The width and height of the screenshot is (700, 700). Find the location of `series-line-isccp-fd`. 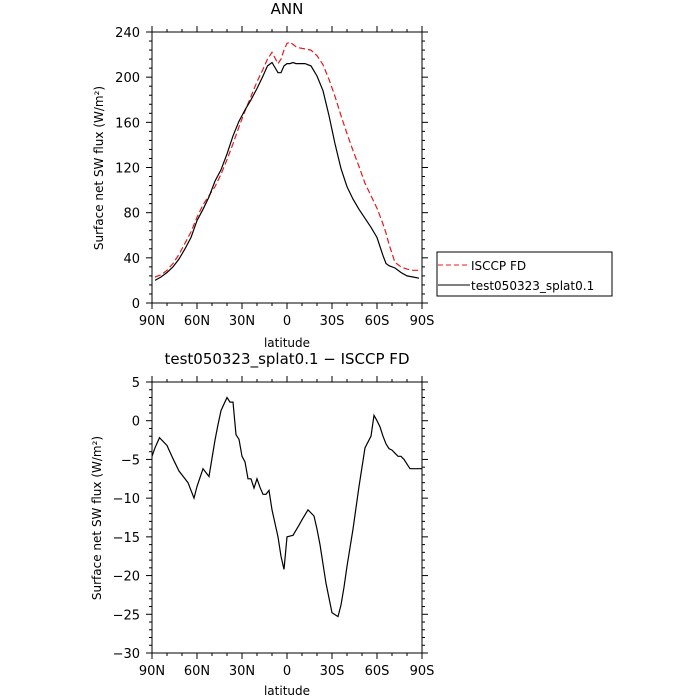

series-line-isccp-fd is located at coordinates (286, 159).